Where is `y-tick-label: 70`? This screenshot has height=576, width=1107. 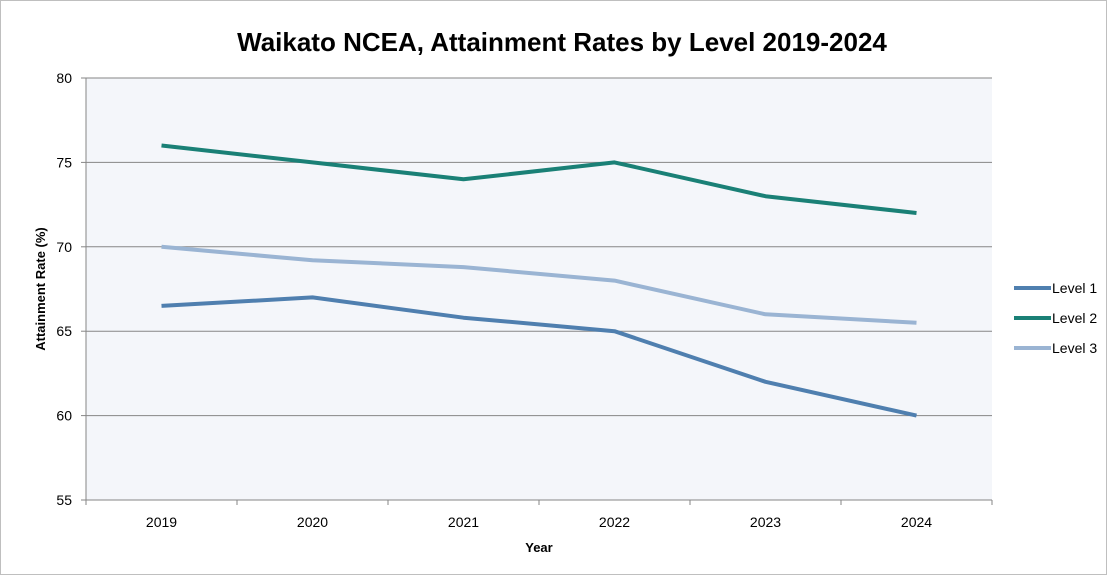
y-tick-label: 70 is located at coordinates (64, 247).